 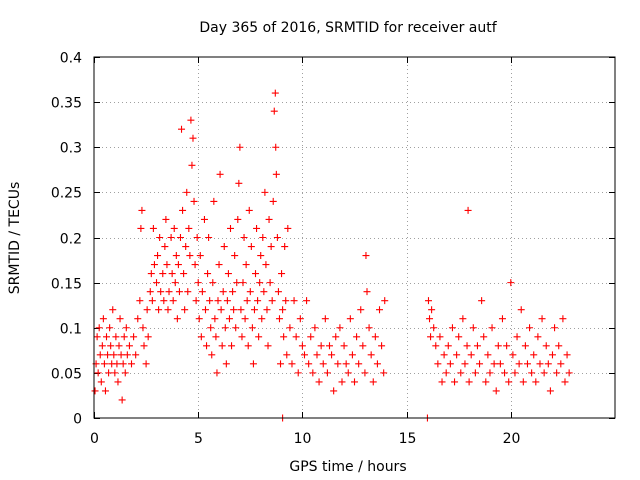 I want to click on y-tick-label: 0.4, so click(x=71, y=59).